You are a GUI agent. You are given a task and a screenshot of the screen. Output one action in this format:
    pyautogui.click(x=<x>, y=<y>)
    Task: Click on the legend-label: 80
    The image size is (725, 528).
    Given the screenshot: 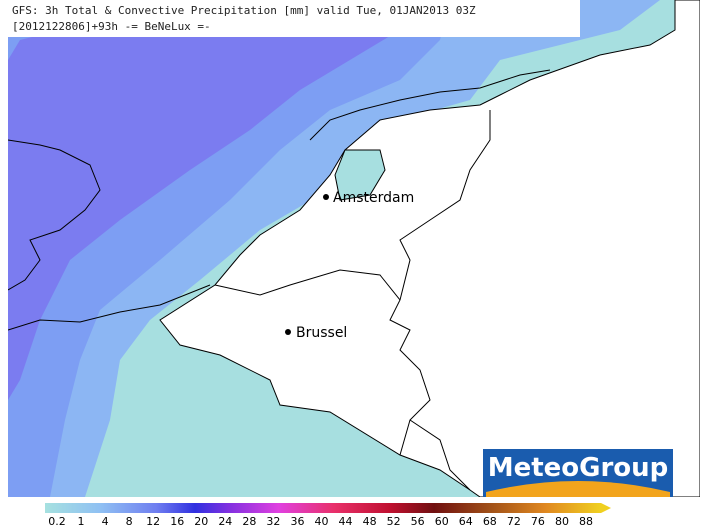 What is the action you would take?
    pyautogui.click(x=562, y=521)
    